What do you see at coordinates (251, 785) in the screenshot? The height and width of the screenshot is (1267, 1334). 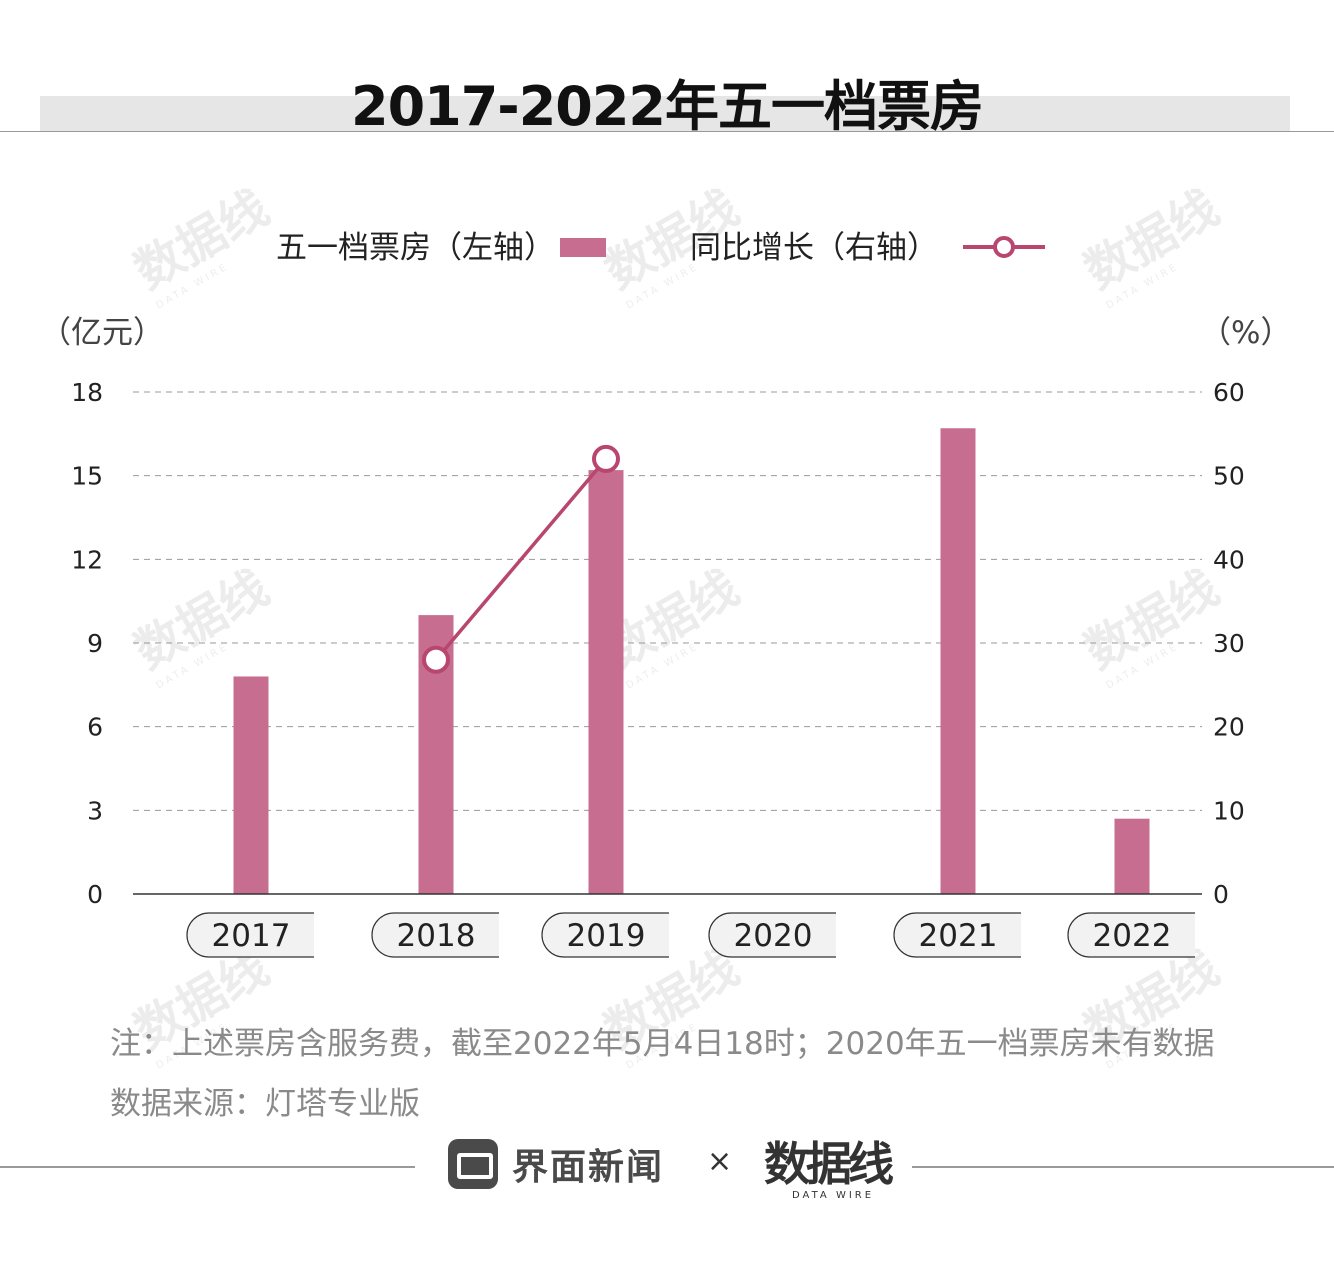 I see `bar-2017` at bounding box center [251, 785].